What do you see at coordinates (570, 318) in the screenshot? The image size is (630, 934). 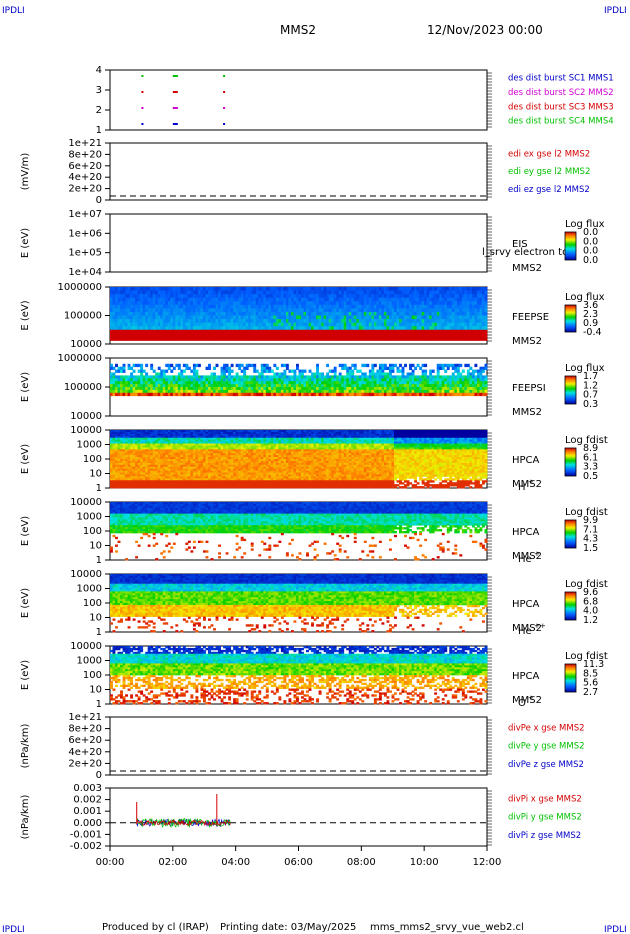 I see `feepse-colorbar` at bounding box center [570, 318].